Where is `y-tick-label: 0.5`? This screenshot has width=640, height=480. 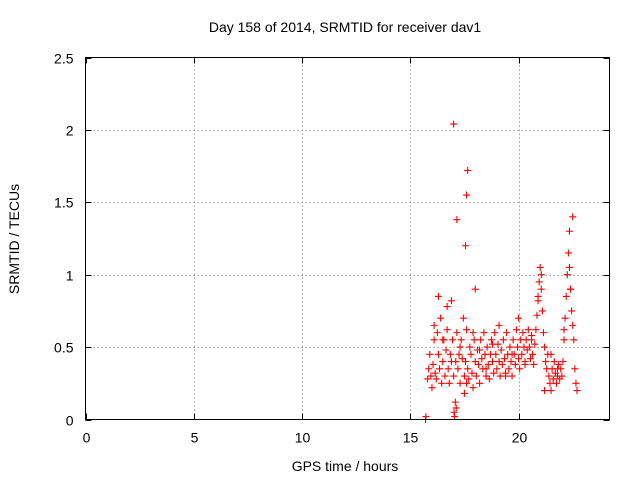 y-tick-label: 0.5 is located at coordinates (64, 348).